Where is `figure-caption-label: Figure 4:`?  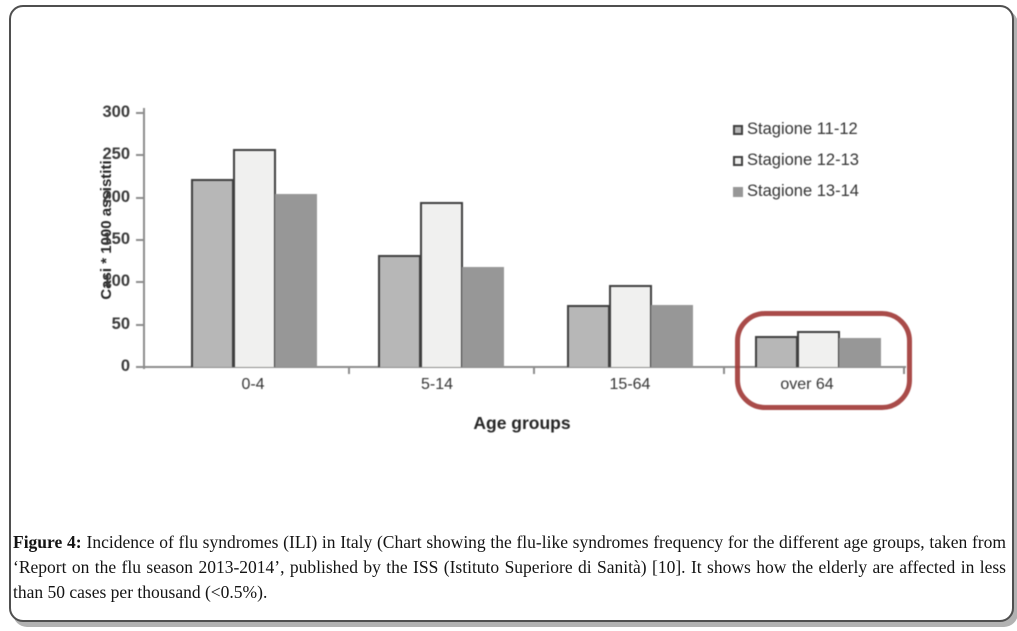 figure-caption-label: Figure 4: is located at coordinates (47, 542).